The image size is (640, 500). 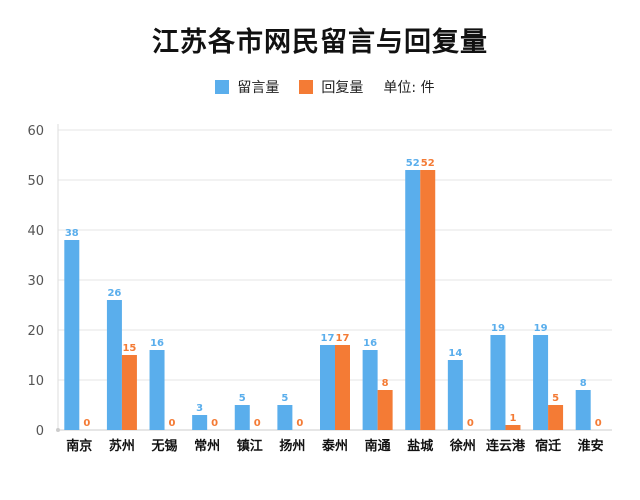 I want to click on y-tick-label: 30, so click(x=35, y=281).